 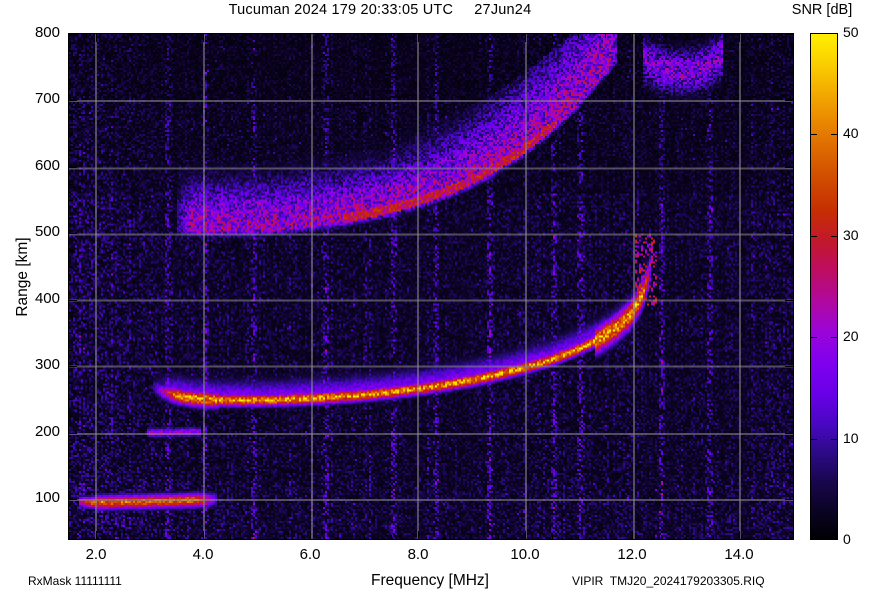 What do you see at coordinates (851, 133) in the screenshot?
I see `colorbar-tick-label: 40` at bounding box center [851, 133].